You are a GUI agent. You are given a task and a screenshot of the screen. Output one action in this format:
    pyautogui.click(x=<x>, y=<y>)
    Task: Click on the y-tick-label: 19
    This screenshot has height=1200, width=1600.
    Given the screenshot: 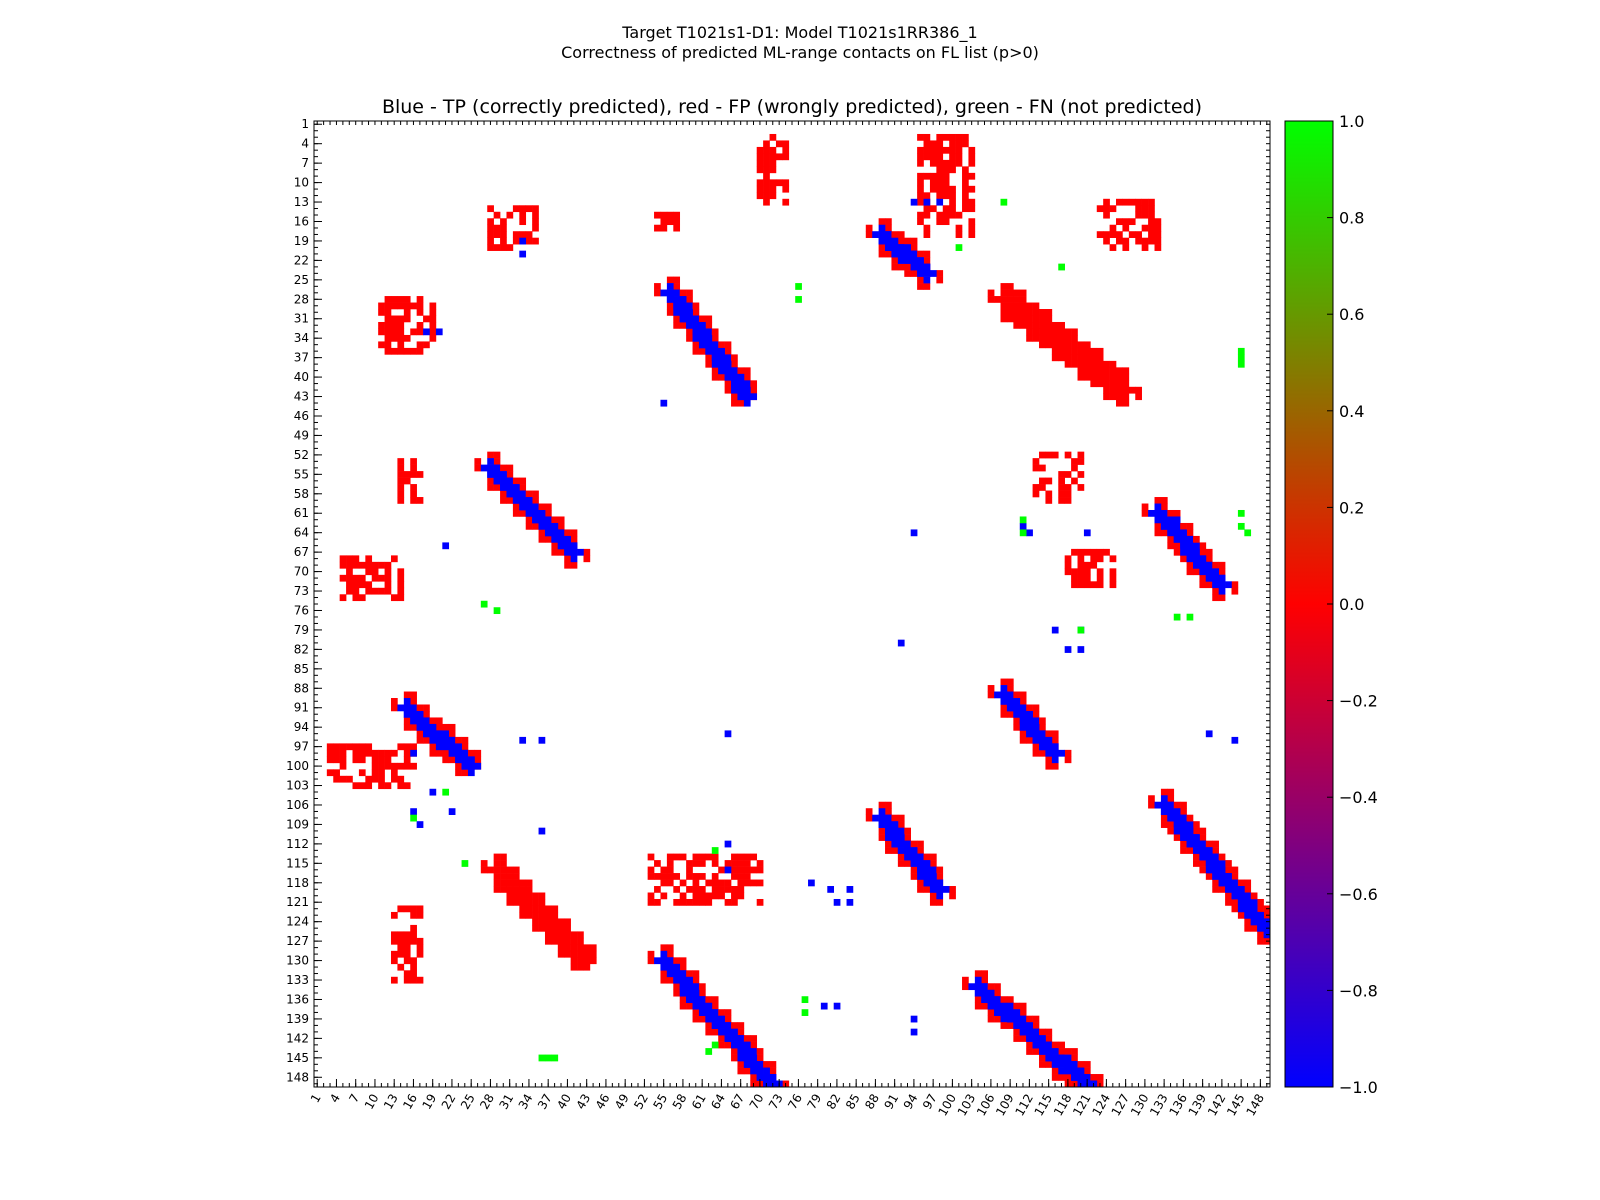 What is the action you would take?
    pyautogui.click(x=301, y=241)
    